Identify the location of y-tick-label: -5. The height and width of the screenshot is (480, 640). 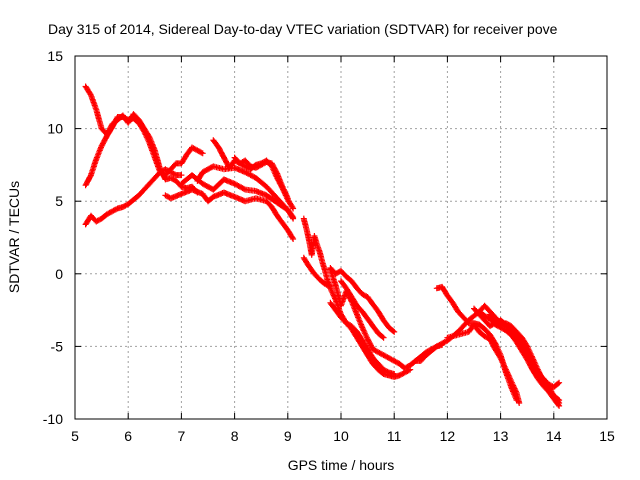
(57, 346).